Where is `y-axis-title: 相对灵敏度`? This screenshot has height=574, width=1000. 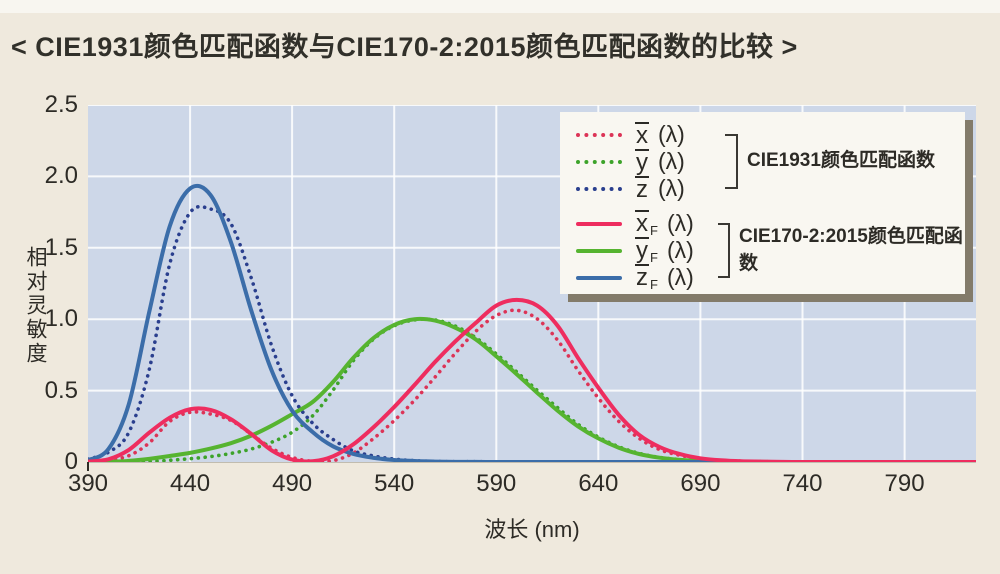 y-axis-title: 相对灵敏度 is located at coordinates (35, 306).